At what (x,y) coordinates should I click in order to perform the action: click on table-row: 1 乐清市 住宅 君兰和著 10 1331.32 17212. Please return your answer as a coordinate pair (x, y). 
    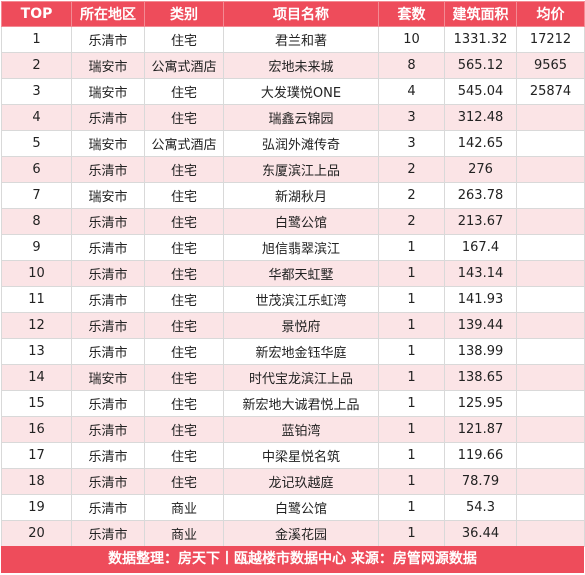
    Looking at the image, I should click on (293, 39).